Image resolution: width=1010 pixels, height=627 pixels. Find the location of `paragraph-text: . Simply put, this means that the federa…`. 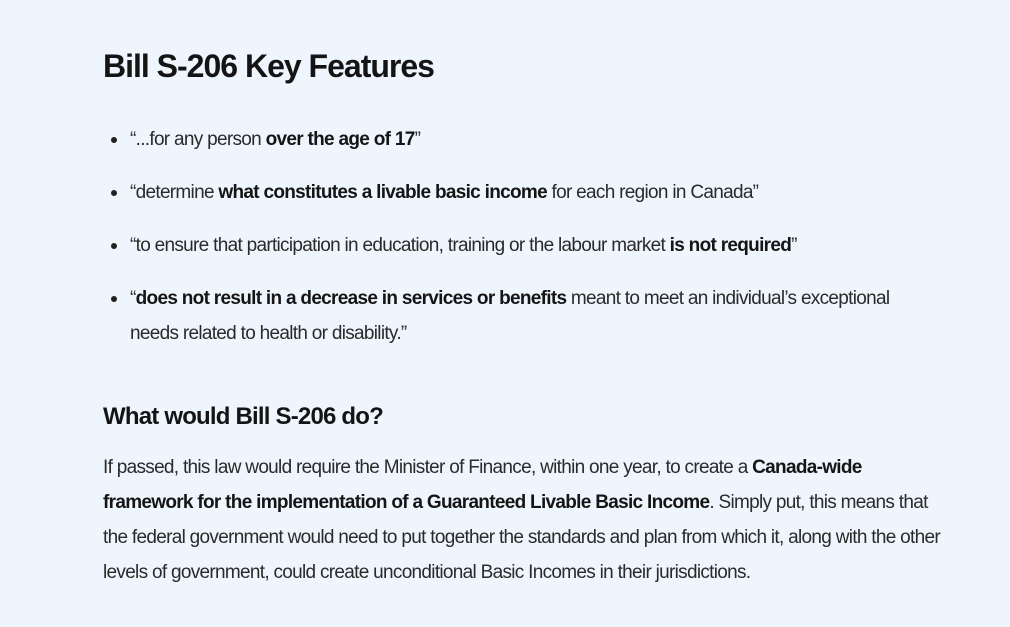

paragraph-text: . Simply put, this means that the federa… is located at coordinates (522, 537).